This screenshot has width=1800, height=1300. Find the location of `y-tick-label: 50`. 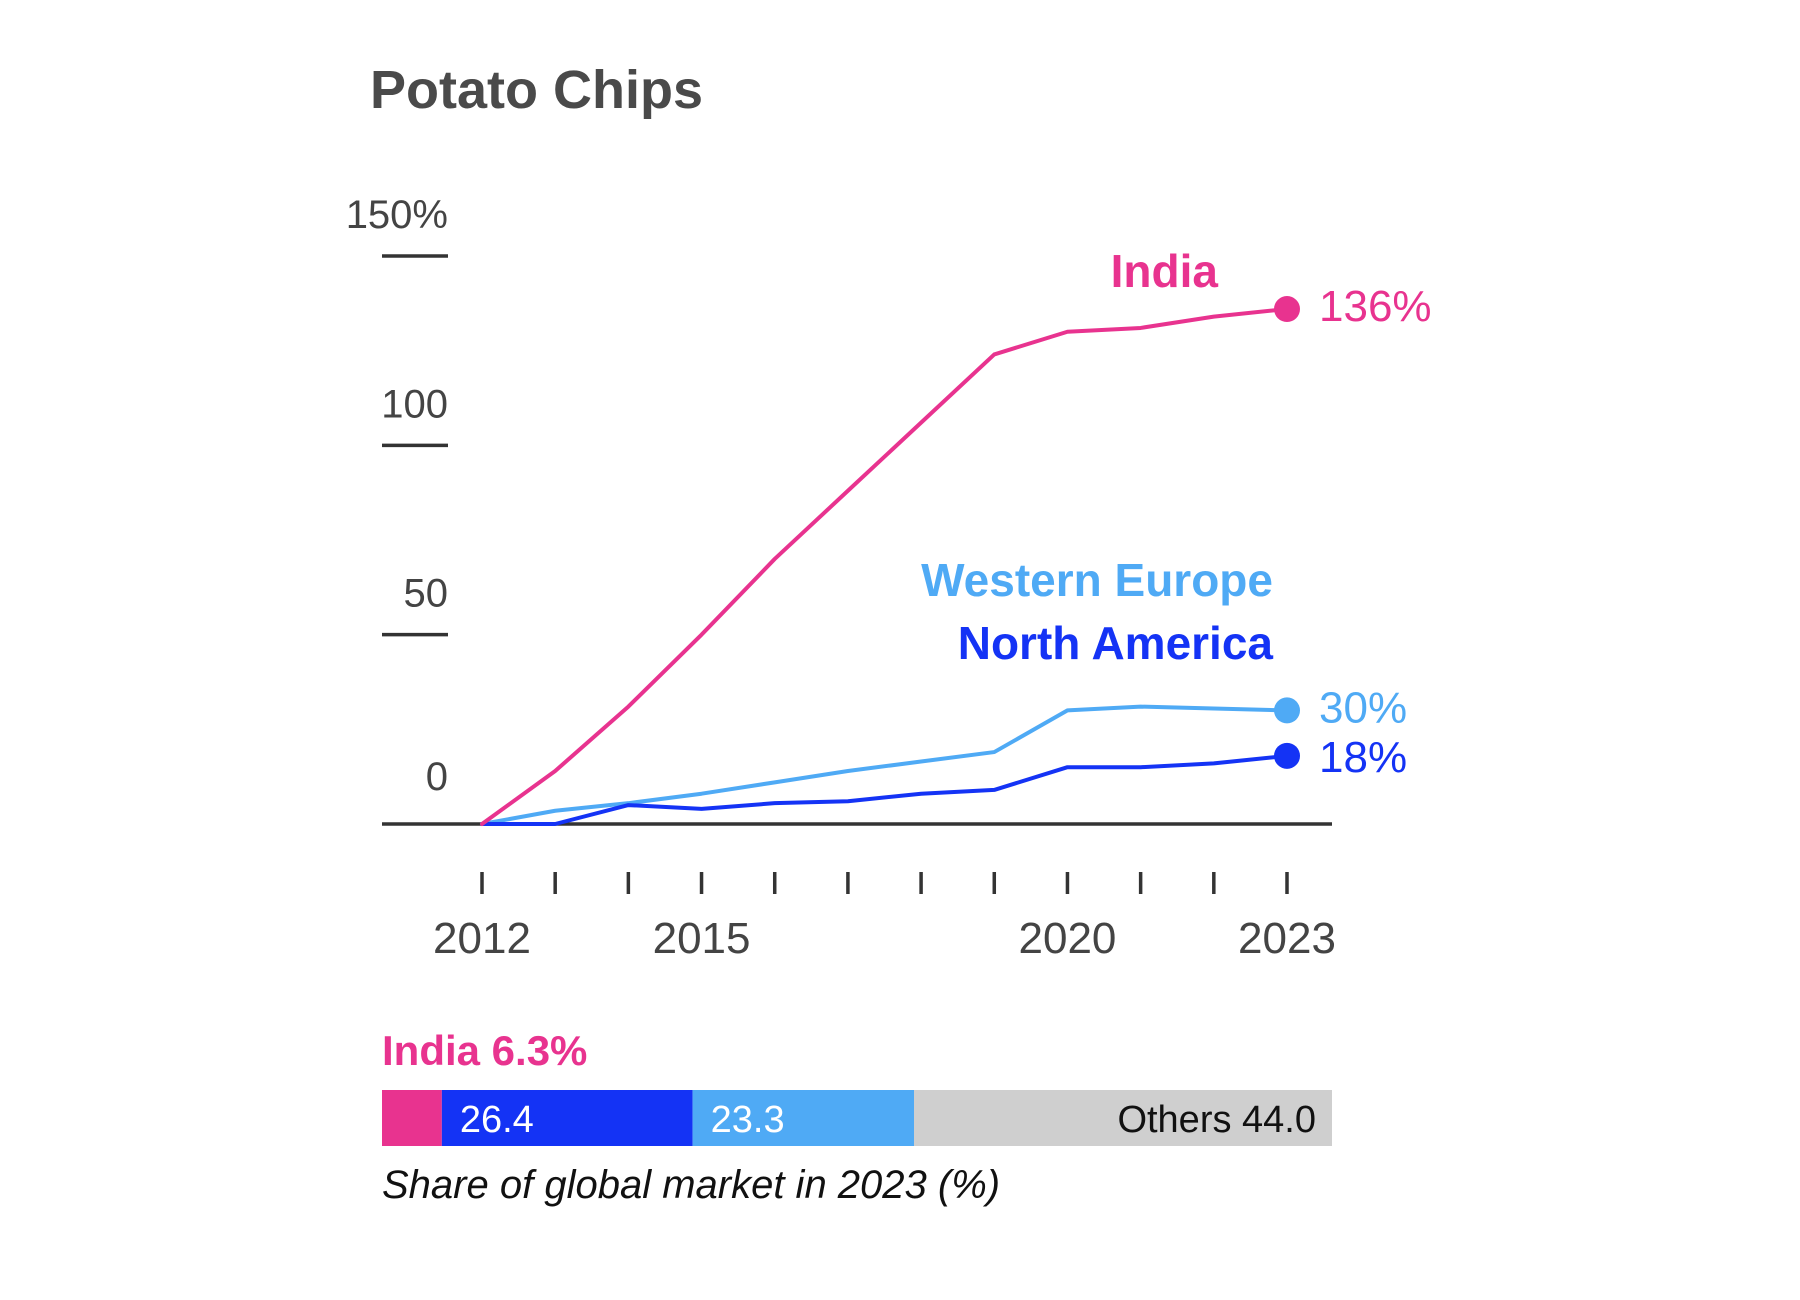

y-tick-label: 50 is located at coordinates (426, 594).